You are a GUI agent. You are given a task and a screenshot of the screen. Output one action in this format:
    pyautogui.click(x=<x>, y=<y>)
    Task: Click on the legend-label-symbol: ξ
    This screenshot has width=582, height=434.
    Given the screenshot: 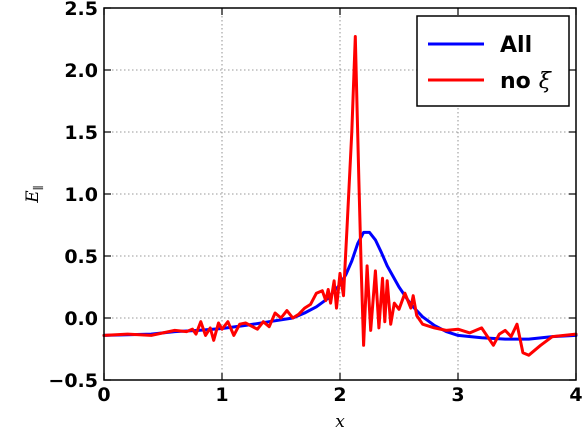 What is the action you would take?
    pyautogui.click(x=546, y=81)
    